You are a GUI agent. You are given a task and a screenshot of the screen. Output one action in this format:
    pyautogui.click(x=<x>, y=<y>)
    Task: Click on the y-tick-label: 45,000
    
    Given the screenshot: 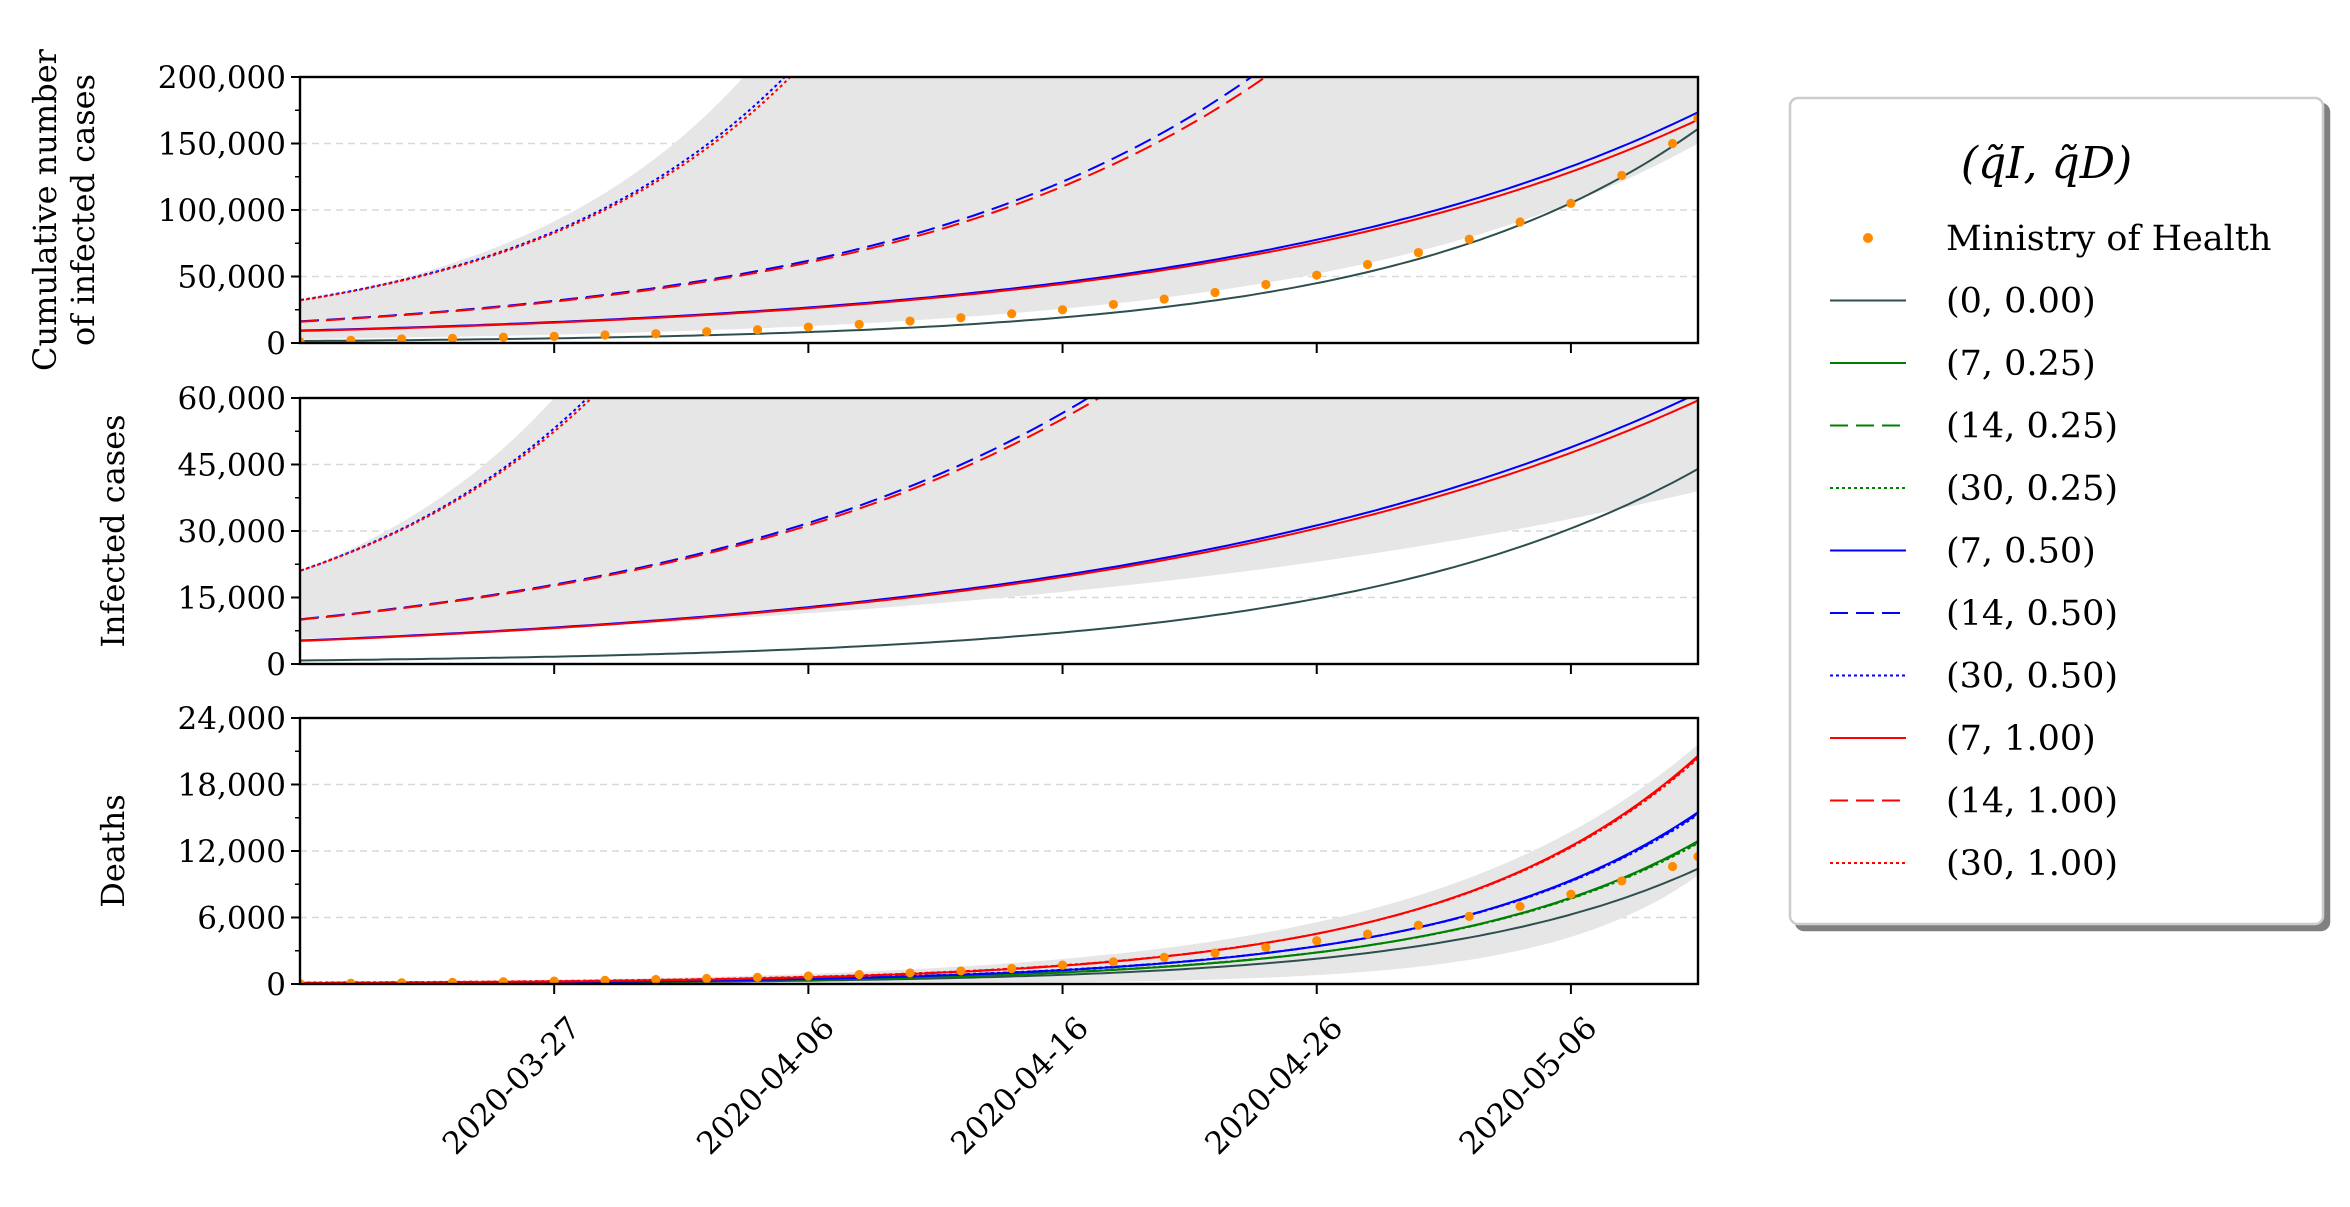 What is the action you would take?
    pyautogui.click(x=232, y=466)
    